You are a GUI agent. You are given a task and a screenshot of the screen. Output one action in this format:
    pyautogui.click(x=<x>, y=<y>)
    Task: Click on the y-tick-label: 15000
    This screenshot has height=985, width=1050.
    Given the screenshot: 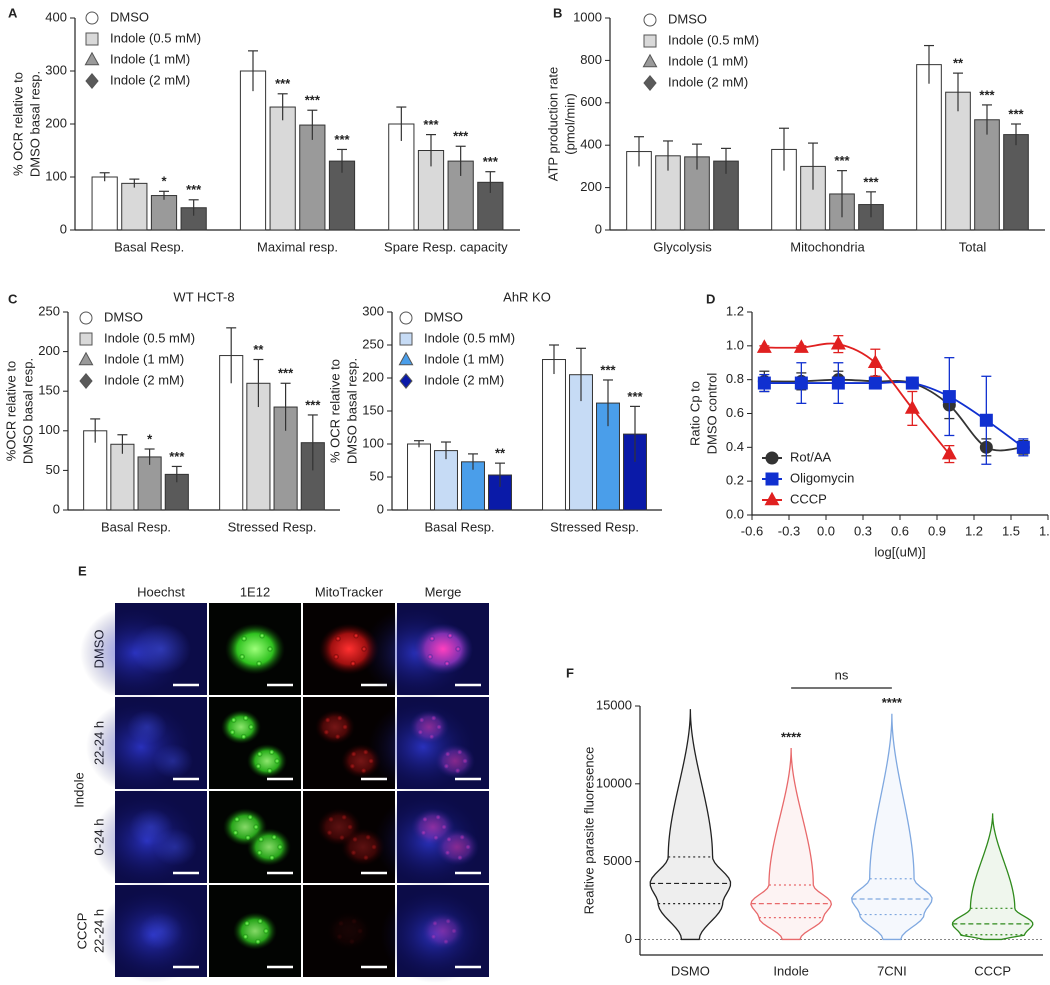 What is the action you would take?
    pyautogui.click(x=614, y=704)
    